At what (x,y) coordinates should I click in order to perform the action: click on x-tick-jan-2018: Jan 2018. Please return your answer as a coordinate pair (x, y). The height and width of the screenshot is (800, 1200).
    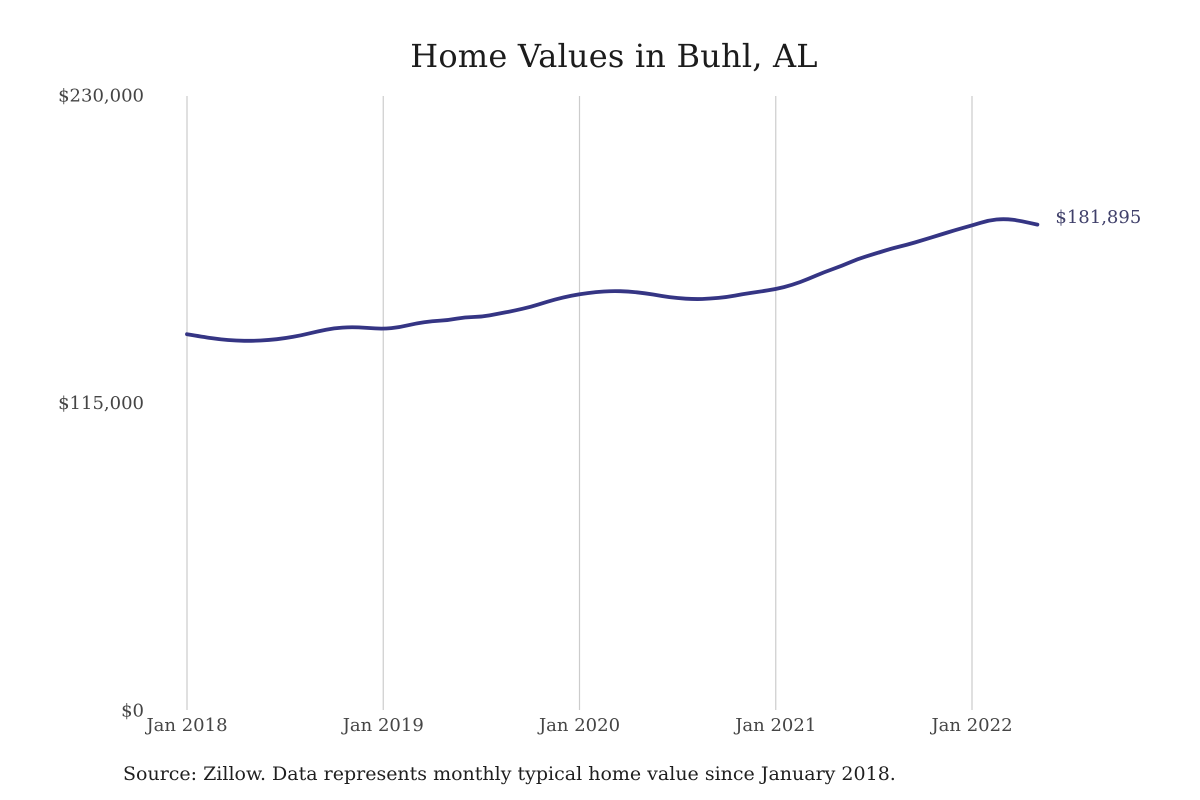
    Looking at the image, I should click on (185, 725).